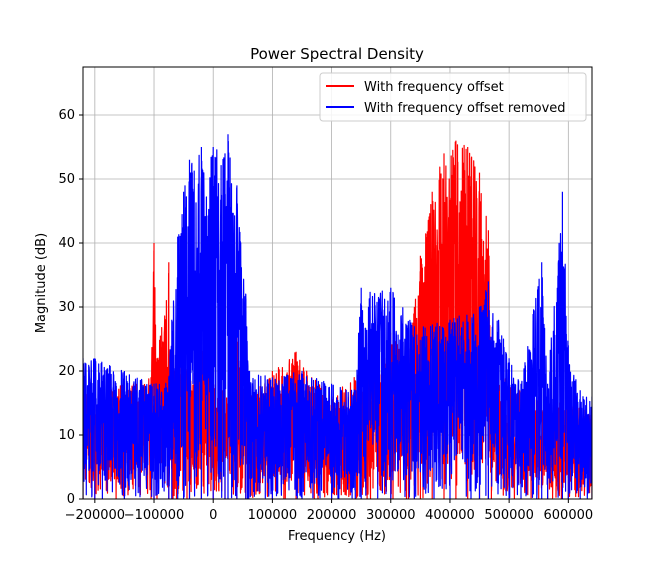 This screenshot has height=561, width=658. I want to click on x-tick-label: 300000, so click(391, 515).